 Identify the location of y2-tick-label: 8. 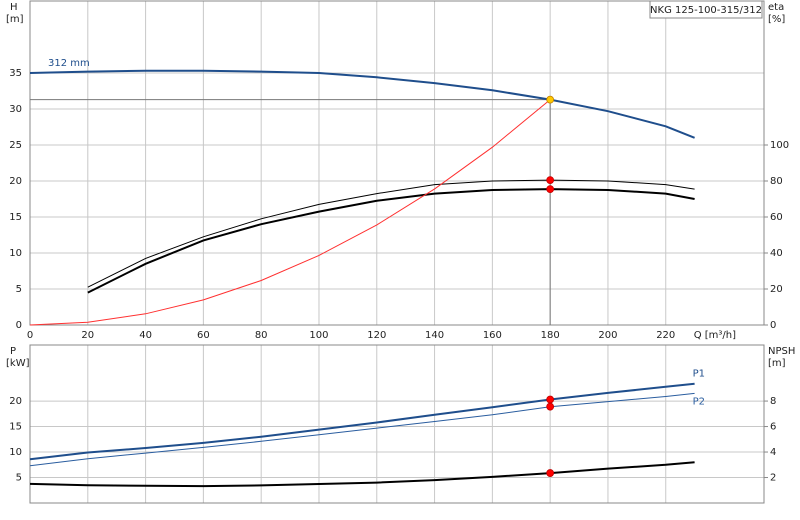
(773, 401).